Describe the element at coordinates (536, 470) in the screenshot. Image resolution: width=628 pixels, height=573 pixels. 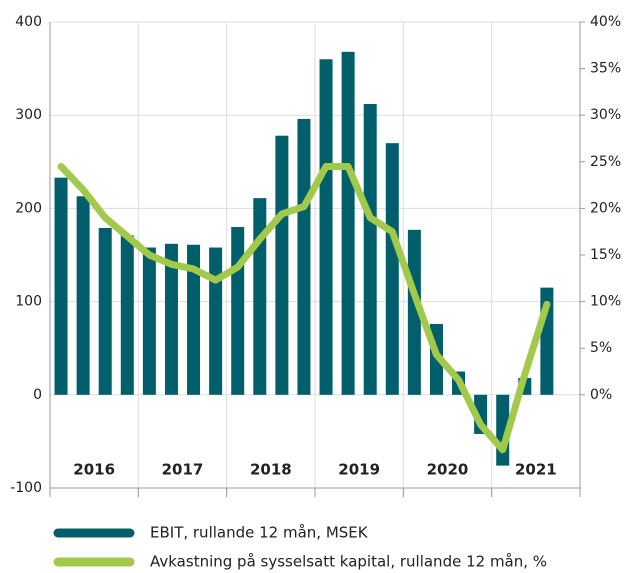
I see `group-label: 2021` at that location.